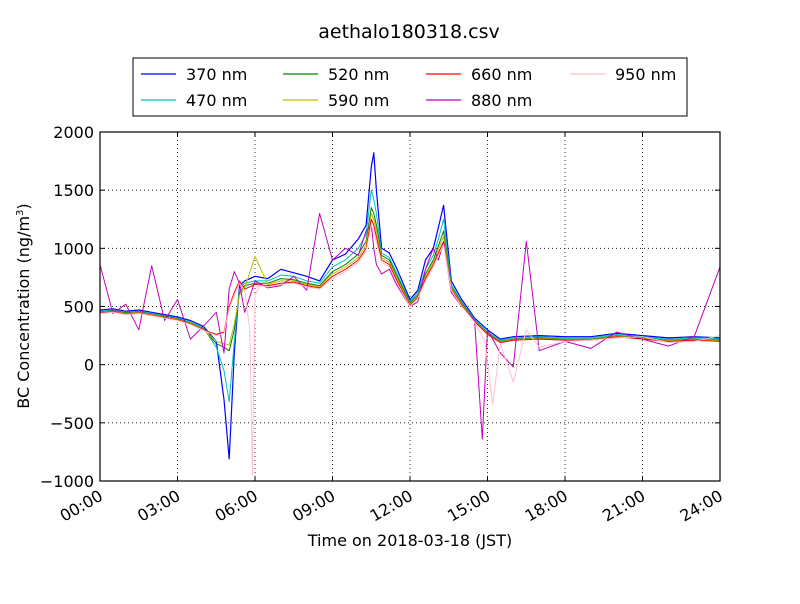 This screenshot has width=800, height=604. I want to click on y-tick-label: 0, so click(89, 365).